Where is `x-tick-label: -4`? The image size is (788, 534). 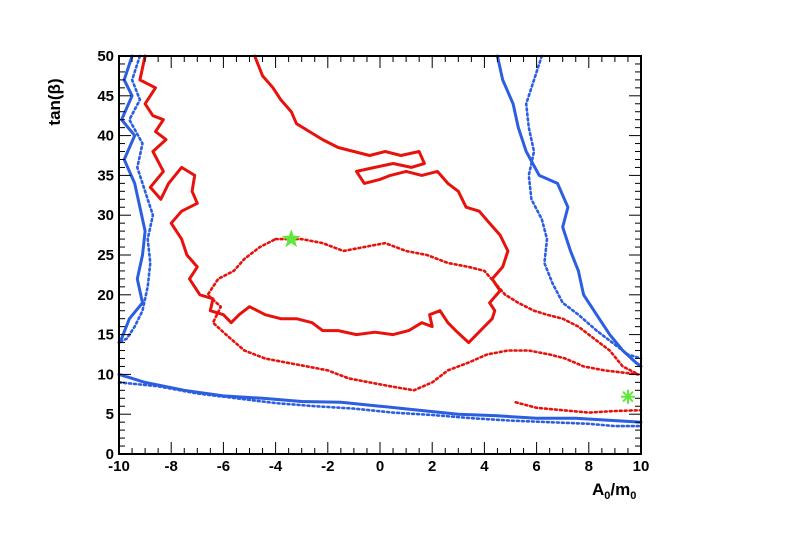
x-tick-label: -4 is located at coordinates (276, 466).